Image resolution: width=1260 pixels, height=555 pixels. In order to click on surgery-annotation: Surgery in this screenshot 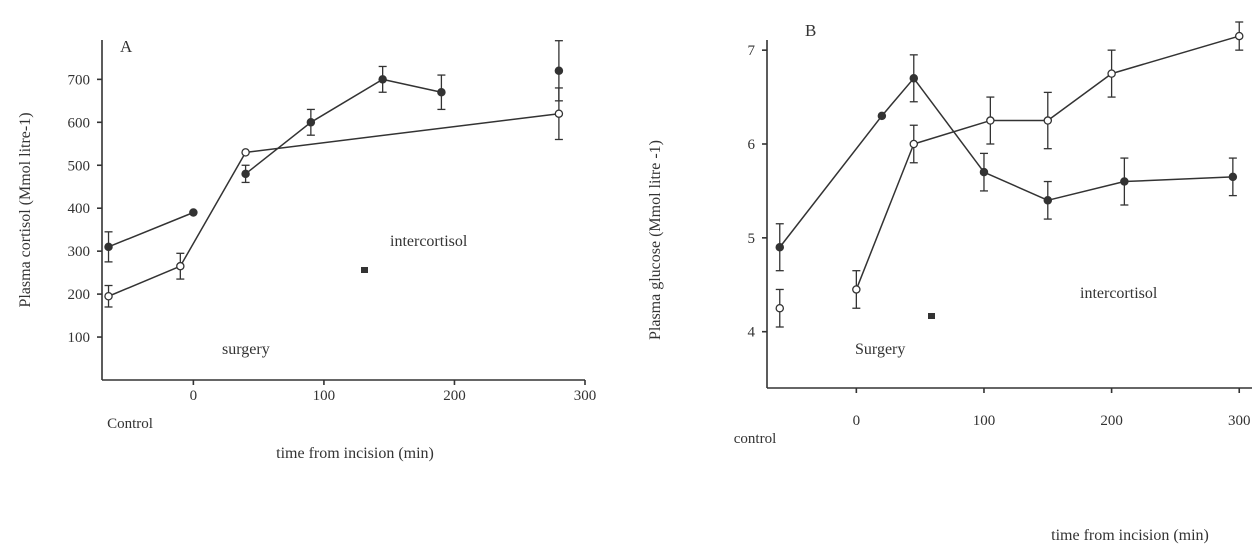, I will do `click(880, 349)`.